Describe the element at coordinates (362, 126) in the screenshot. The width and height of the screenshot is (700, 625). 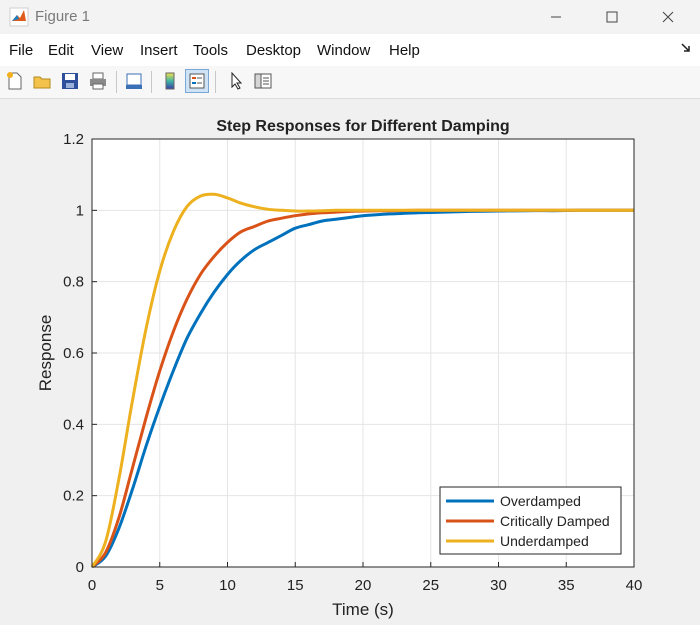
I see `chart-title: Step Responses for Different Damping` at that location.